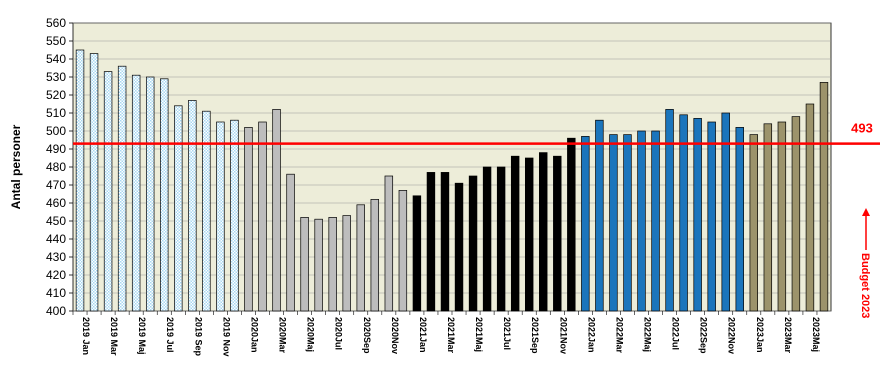  What do you see at coordinates (56, 131) in the screenshot?
I see `y-tick-label: 500` at bounding box center [56, 131].